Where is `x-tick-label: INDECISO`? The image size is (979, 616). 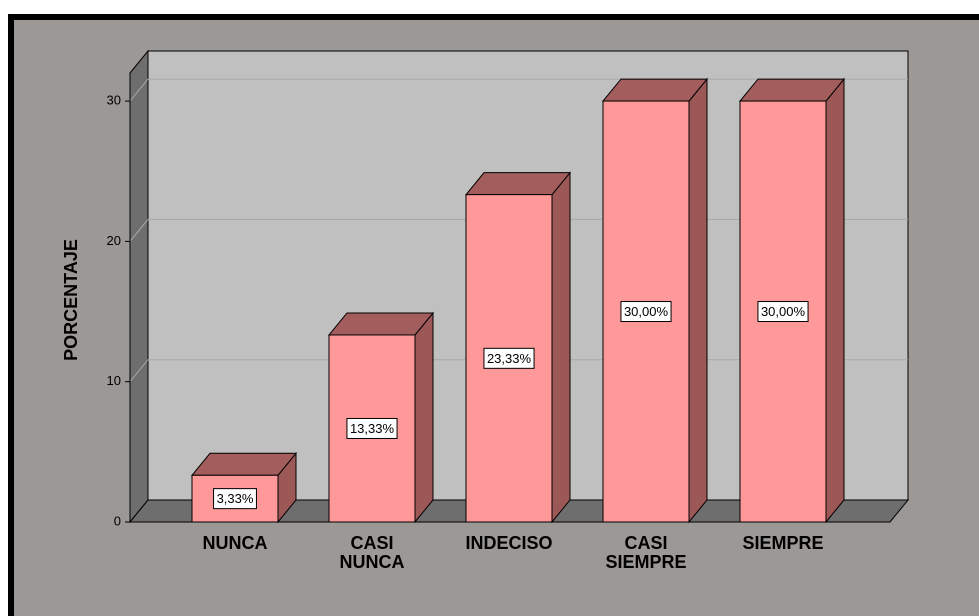 x-tick-label: INDECISO is located at coordinates (509, 543).